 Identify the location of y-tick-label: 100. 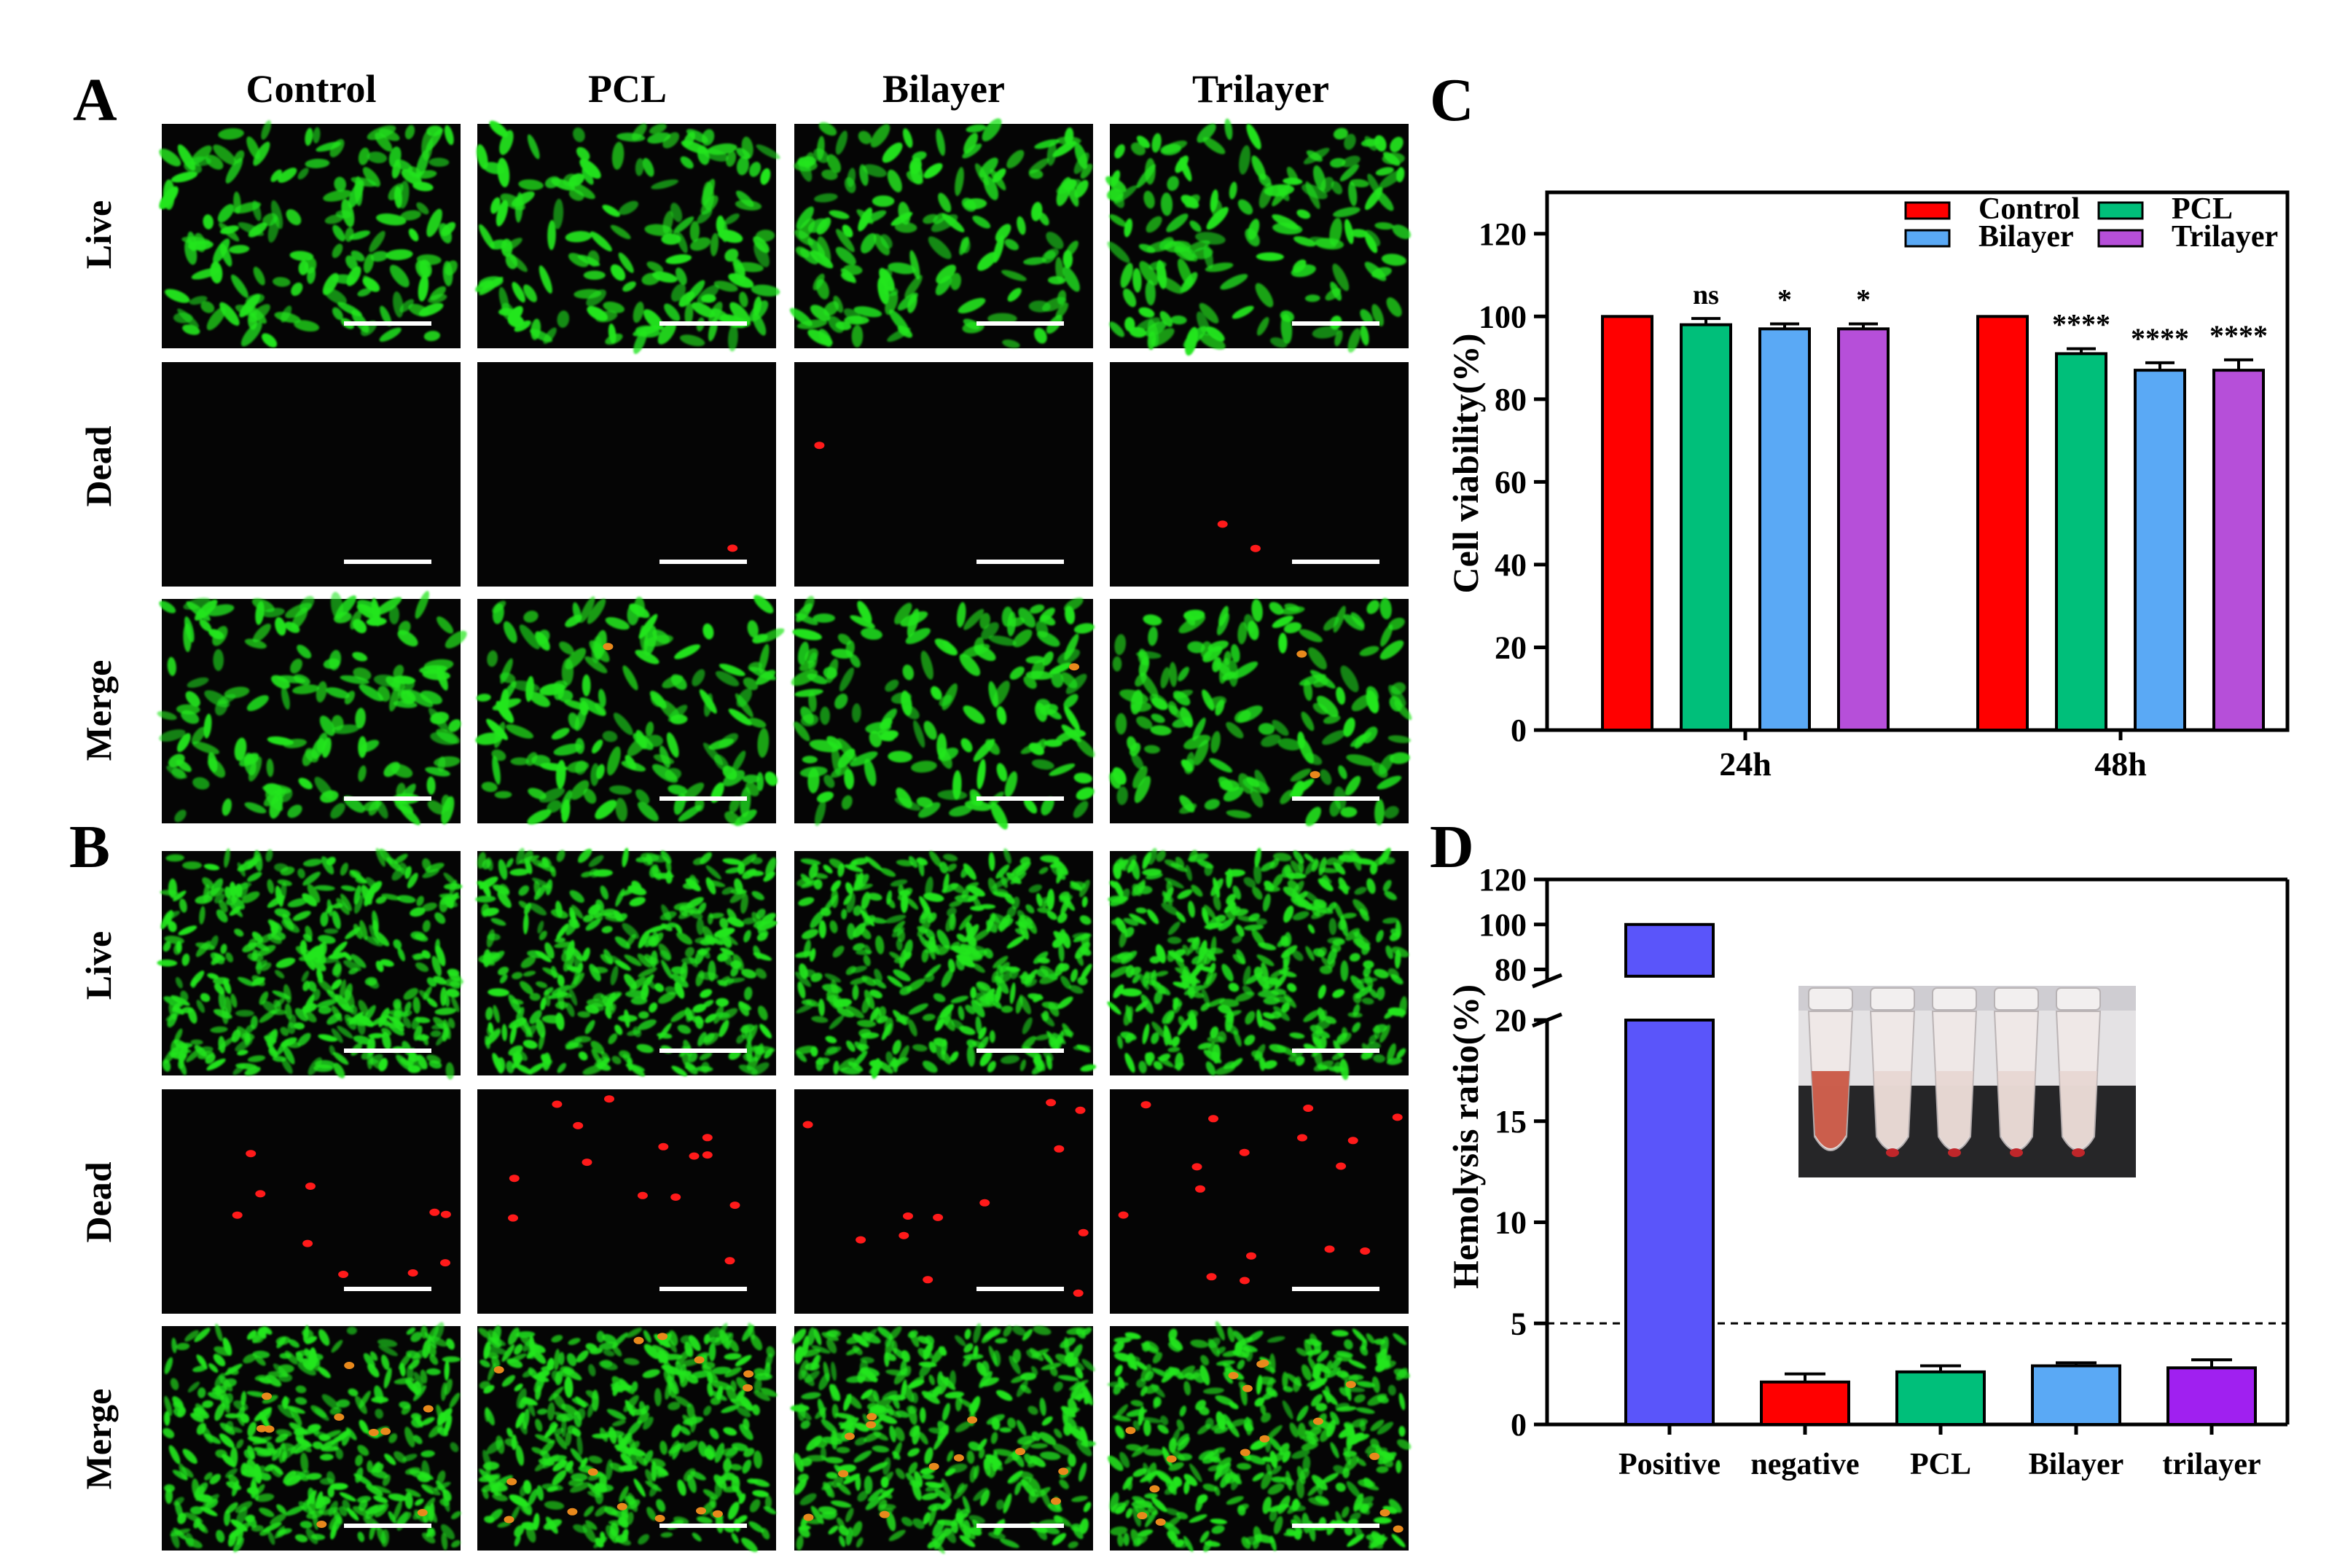
(1503, 316).